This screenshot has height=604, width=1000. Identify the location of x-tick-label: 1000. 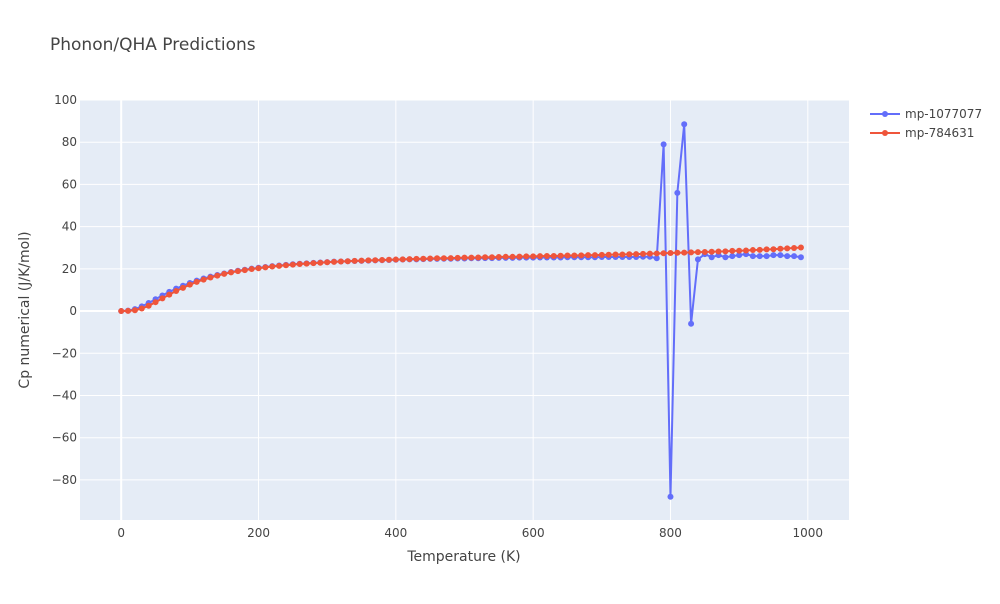
(808, 533).